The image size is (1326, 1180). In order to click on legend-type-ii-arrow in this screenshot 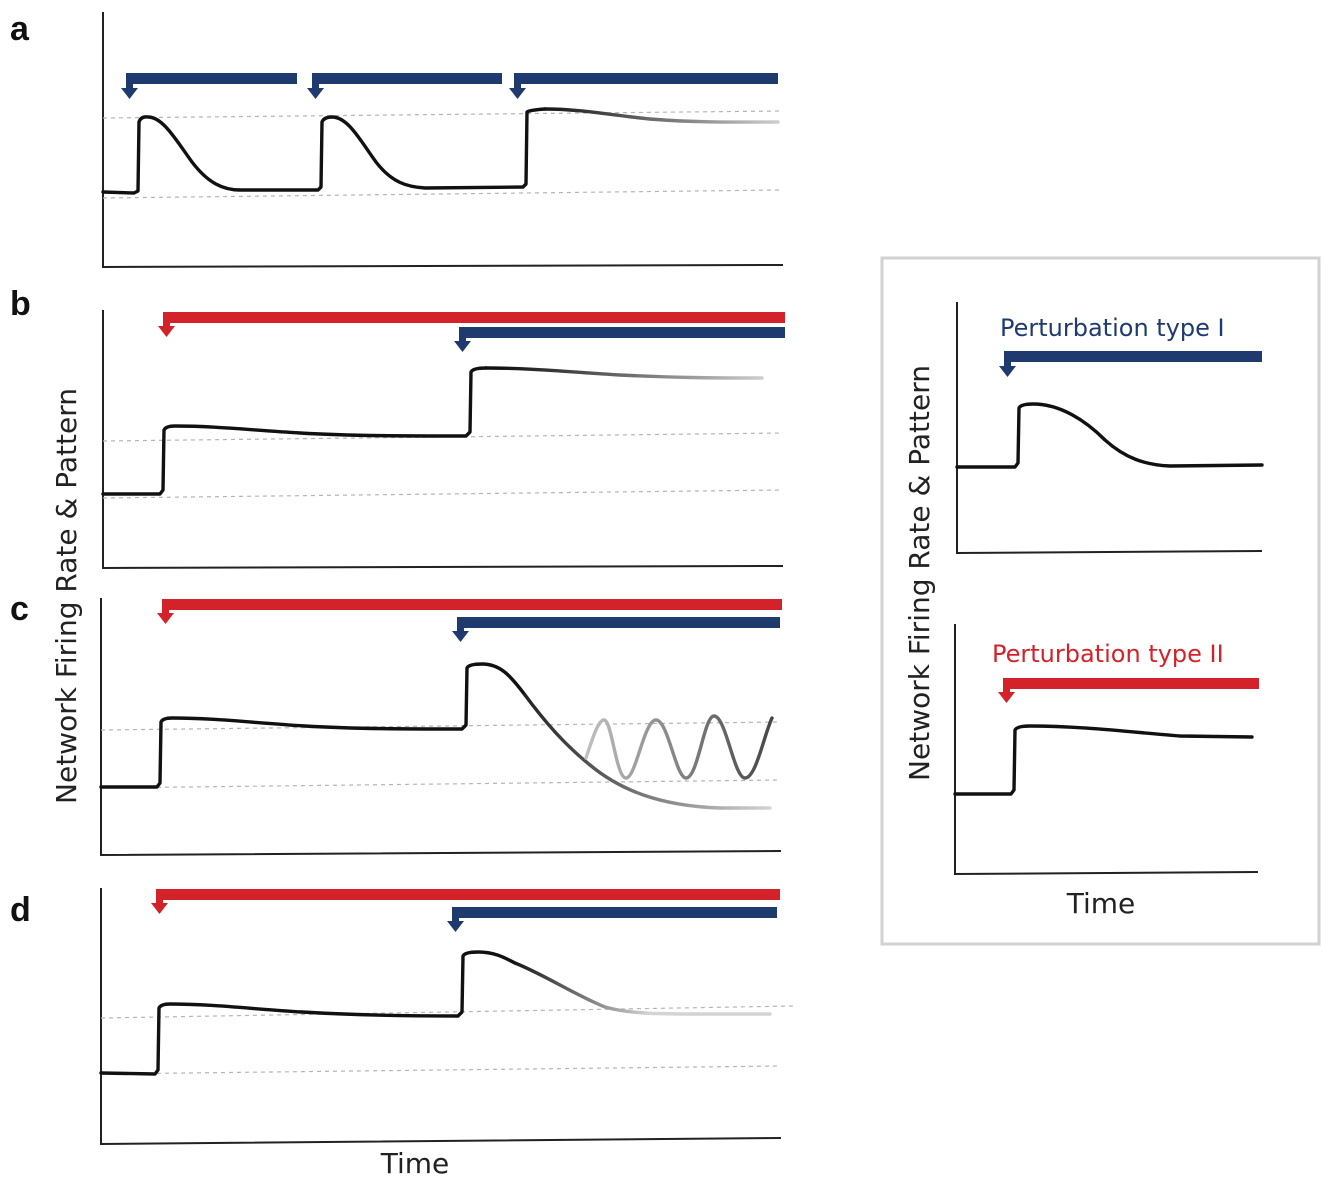, I will do `click(1128, 690)`.